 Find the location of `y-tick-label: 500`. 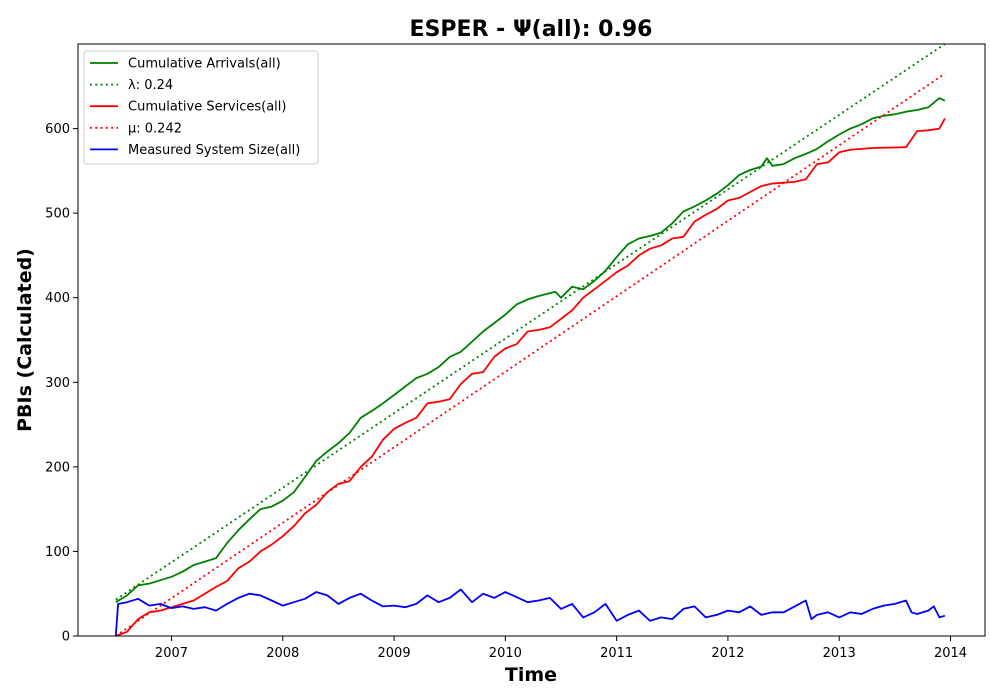

y-tick-label: 500 is located at coordinates (57, 214).